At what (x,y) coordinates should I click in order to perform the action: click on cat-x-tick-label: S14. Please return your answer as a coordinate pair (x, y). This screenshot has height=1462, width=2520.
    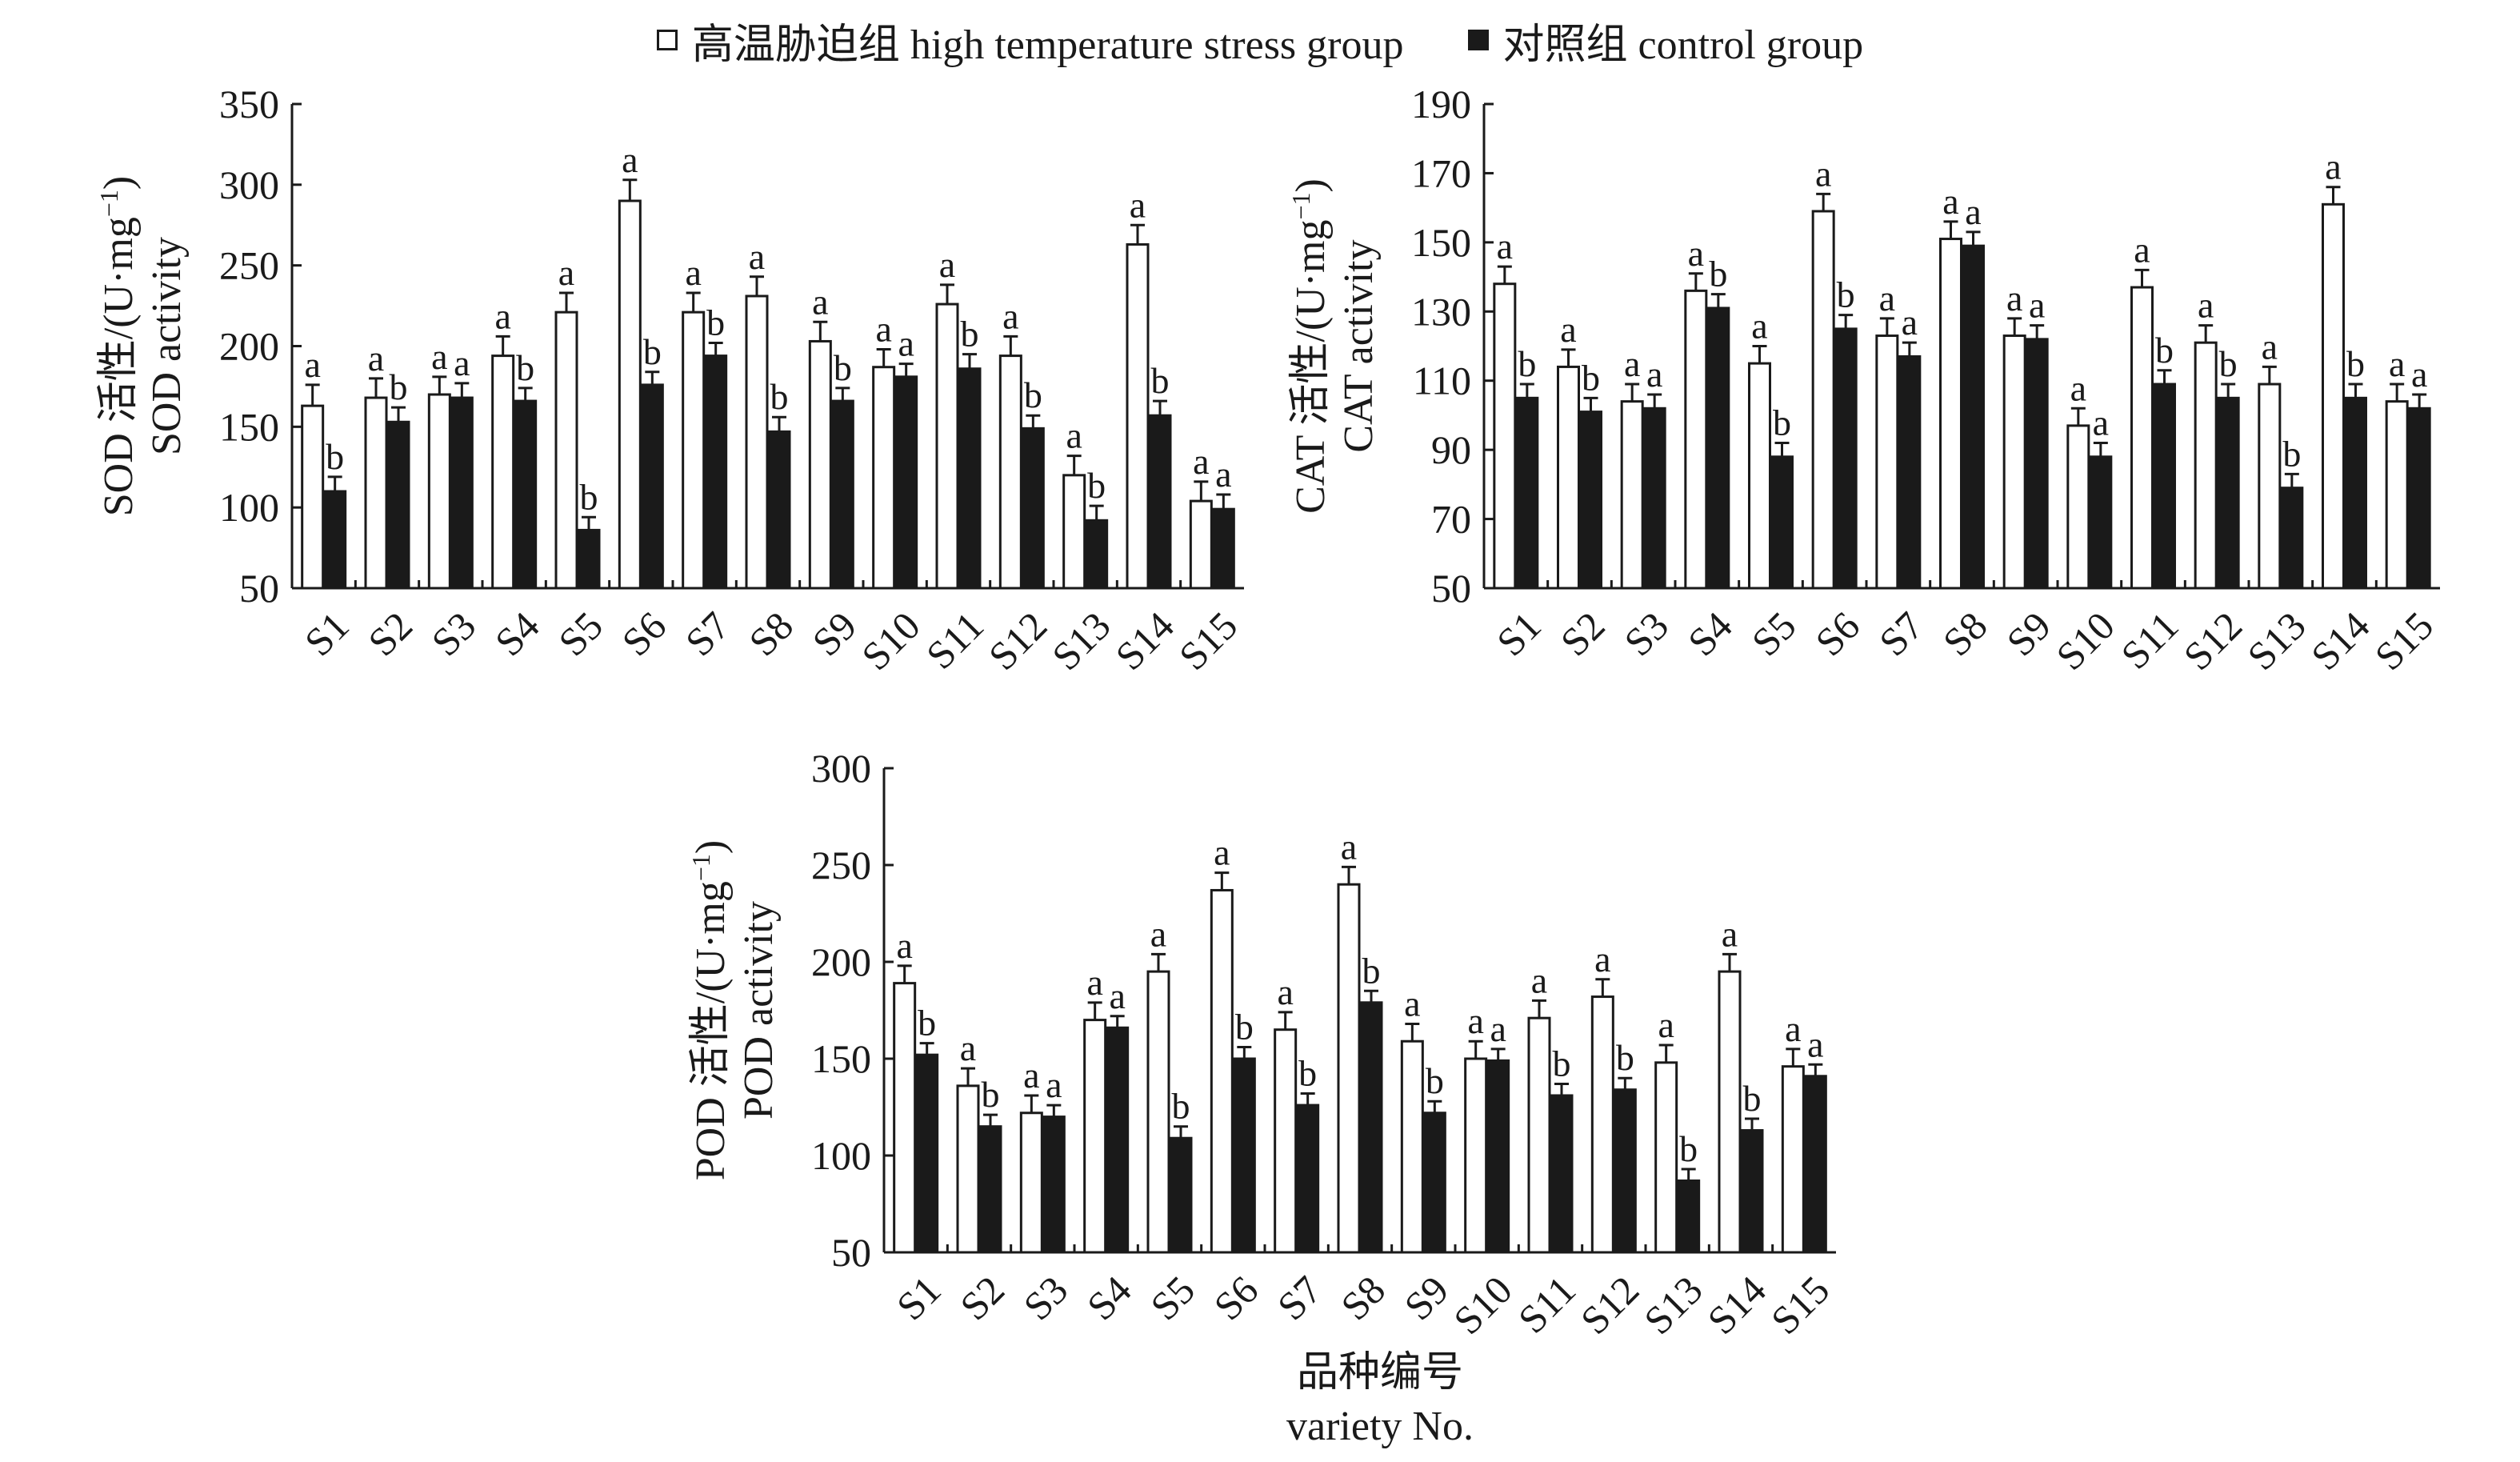
    Looking at the image, I should click on (2340, 641).